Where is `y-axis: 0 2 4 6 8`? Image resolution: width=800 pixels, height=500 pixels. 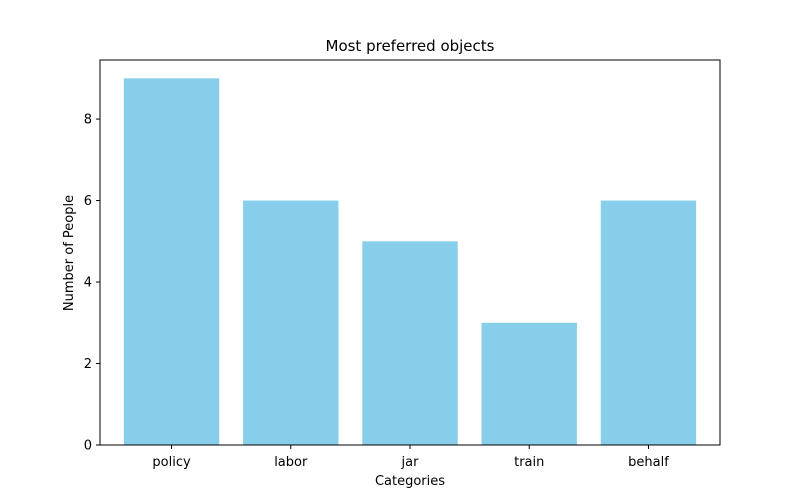 y-axis: 0 2 4 6 8 is located at coordinates (92, 283).